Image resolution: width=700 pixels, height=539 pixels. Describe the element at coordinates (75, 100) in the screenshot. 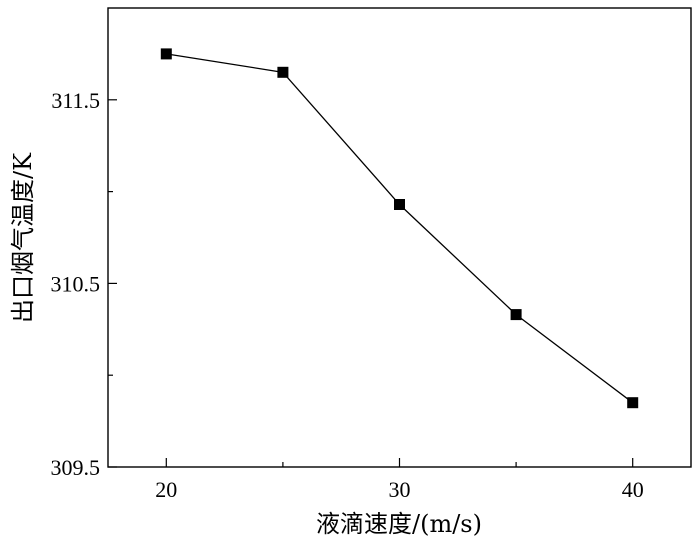

I see `y-tick-label: 311.5` at that location.